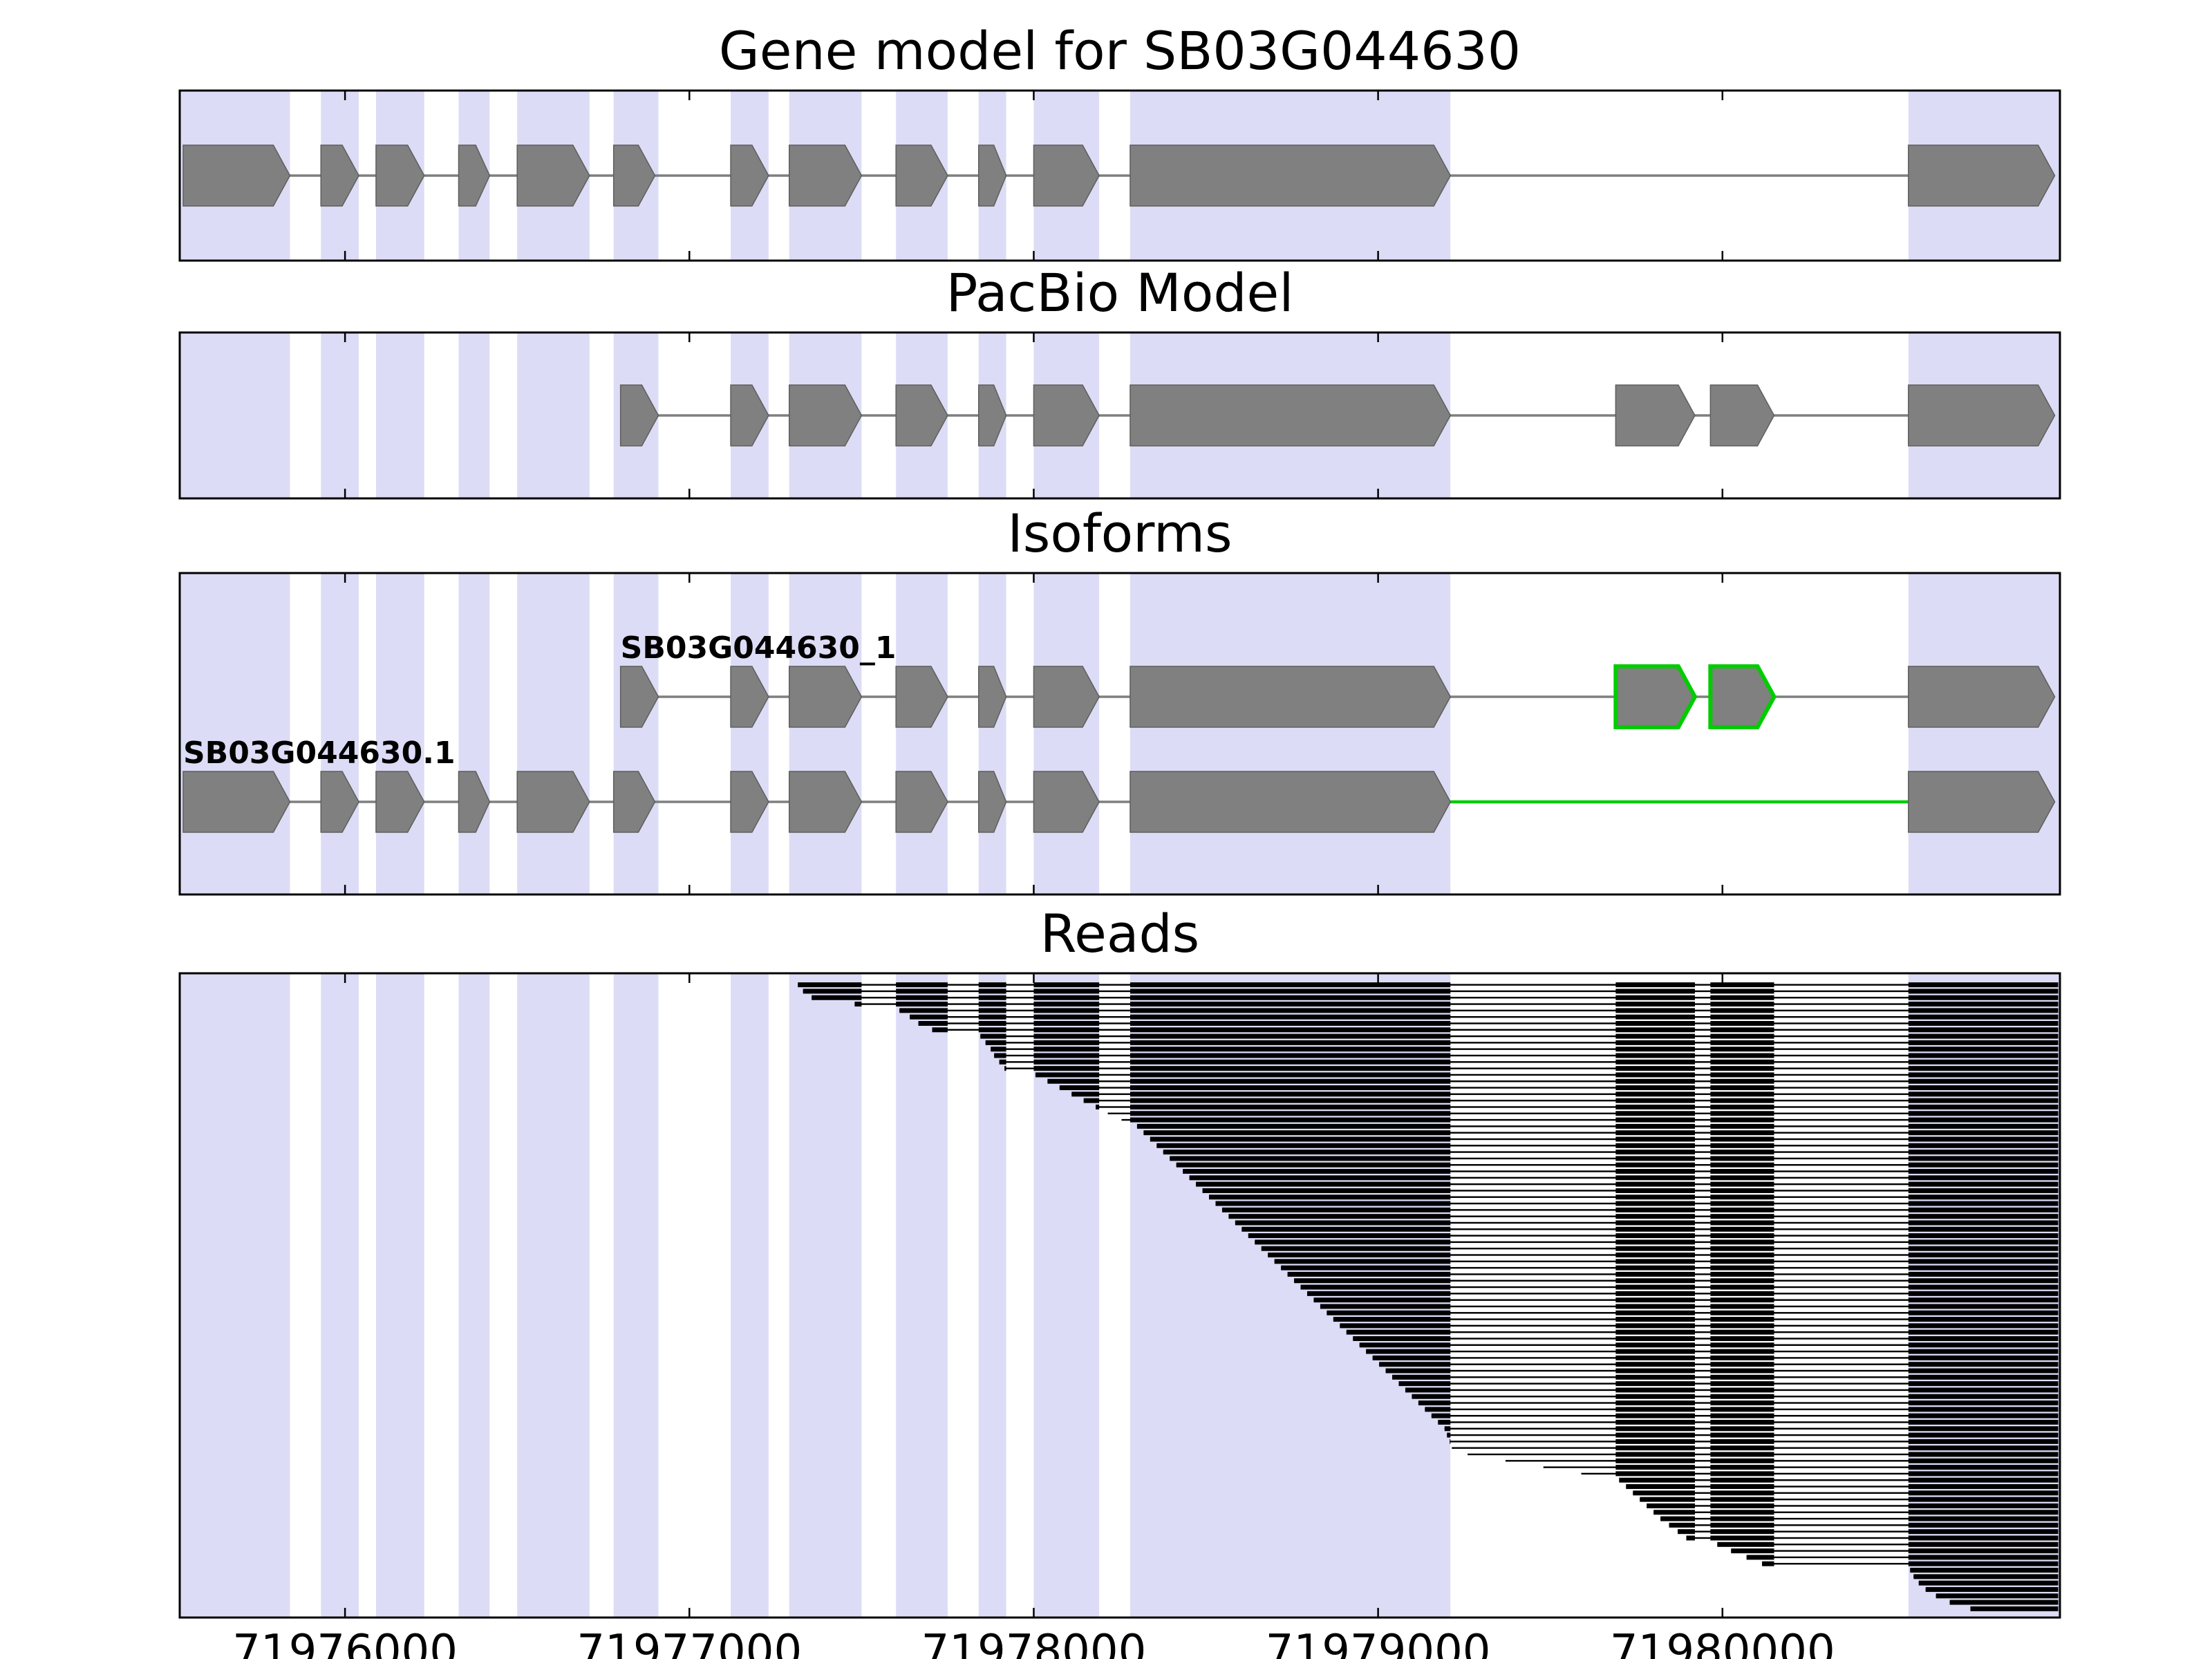 The image size is (2212, 1659). I want to click on panel-title-reads: Reads, so click(1120, 934).